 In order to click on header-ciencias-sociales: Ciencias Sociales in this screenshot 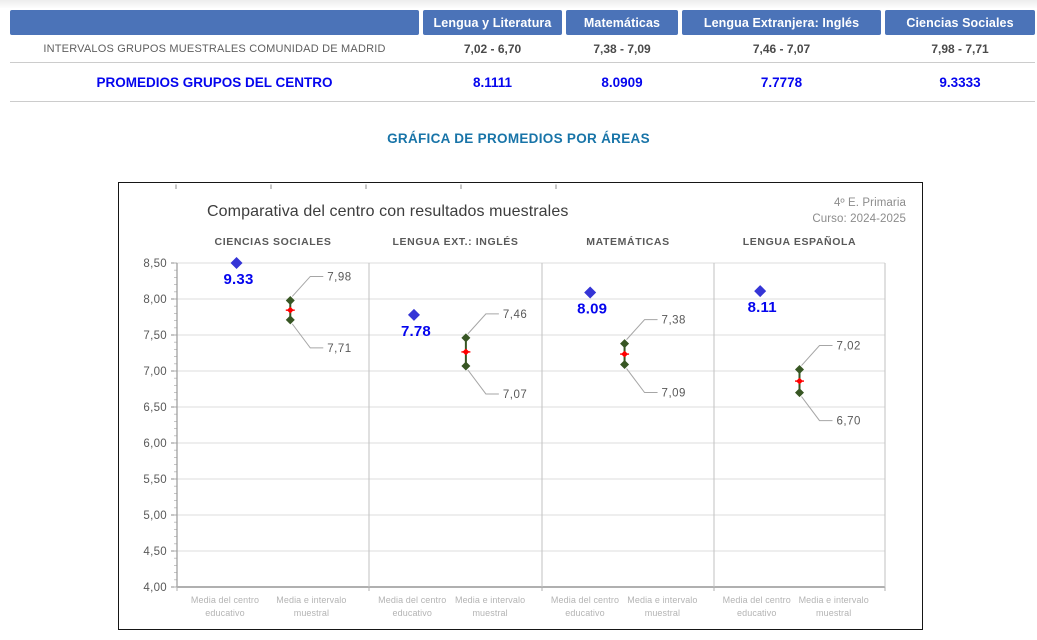, I will do `click(960, 22)`.